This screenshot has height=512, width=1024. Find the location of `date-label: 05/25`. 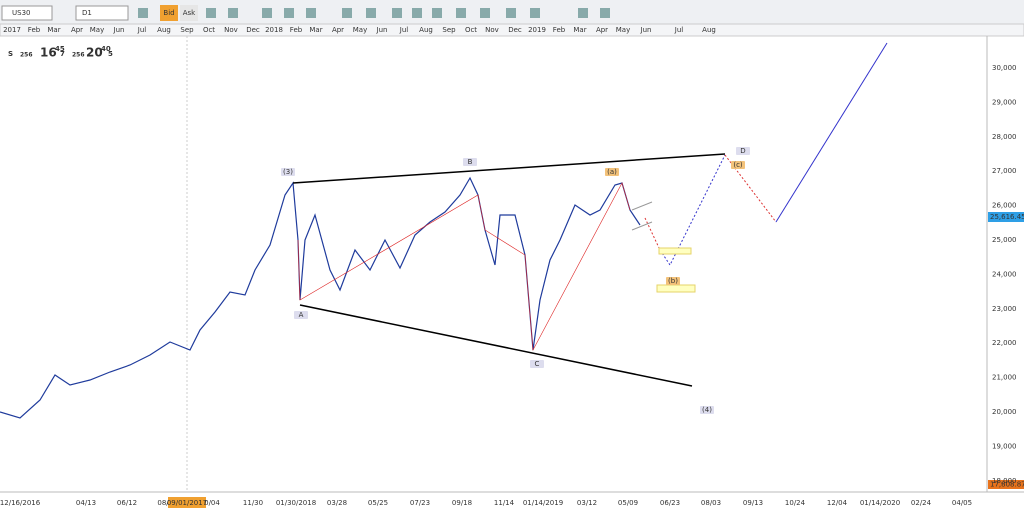

date-label: 05/25 is located at coordinates (378, 503).